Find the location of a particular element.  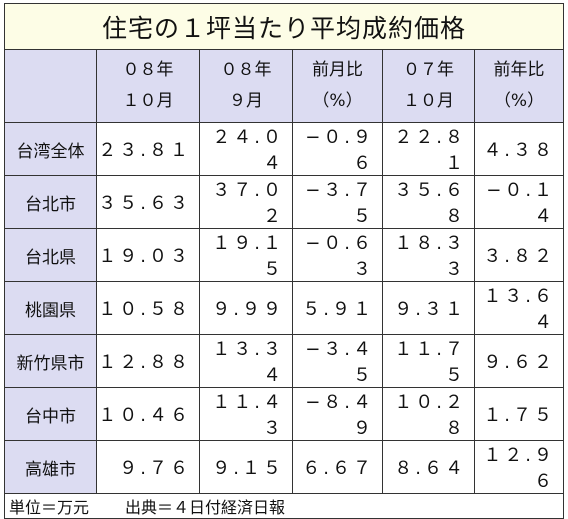

value-cell: １.７５ is located at coordinates (519, 414).